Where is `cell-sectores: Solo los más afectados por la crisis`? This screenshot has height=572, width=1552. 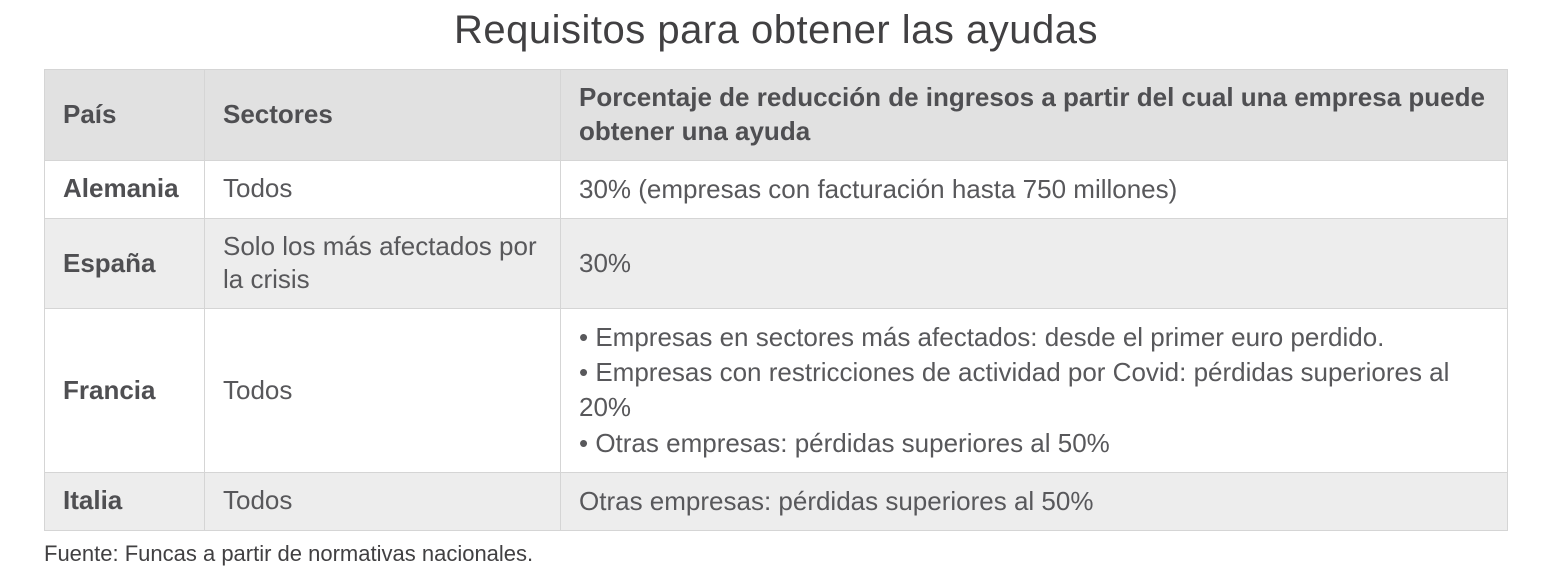
cell-sectores: Solo los más afectados por la crisis is located at coordinates (382, 263).